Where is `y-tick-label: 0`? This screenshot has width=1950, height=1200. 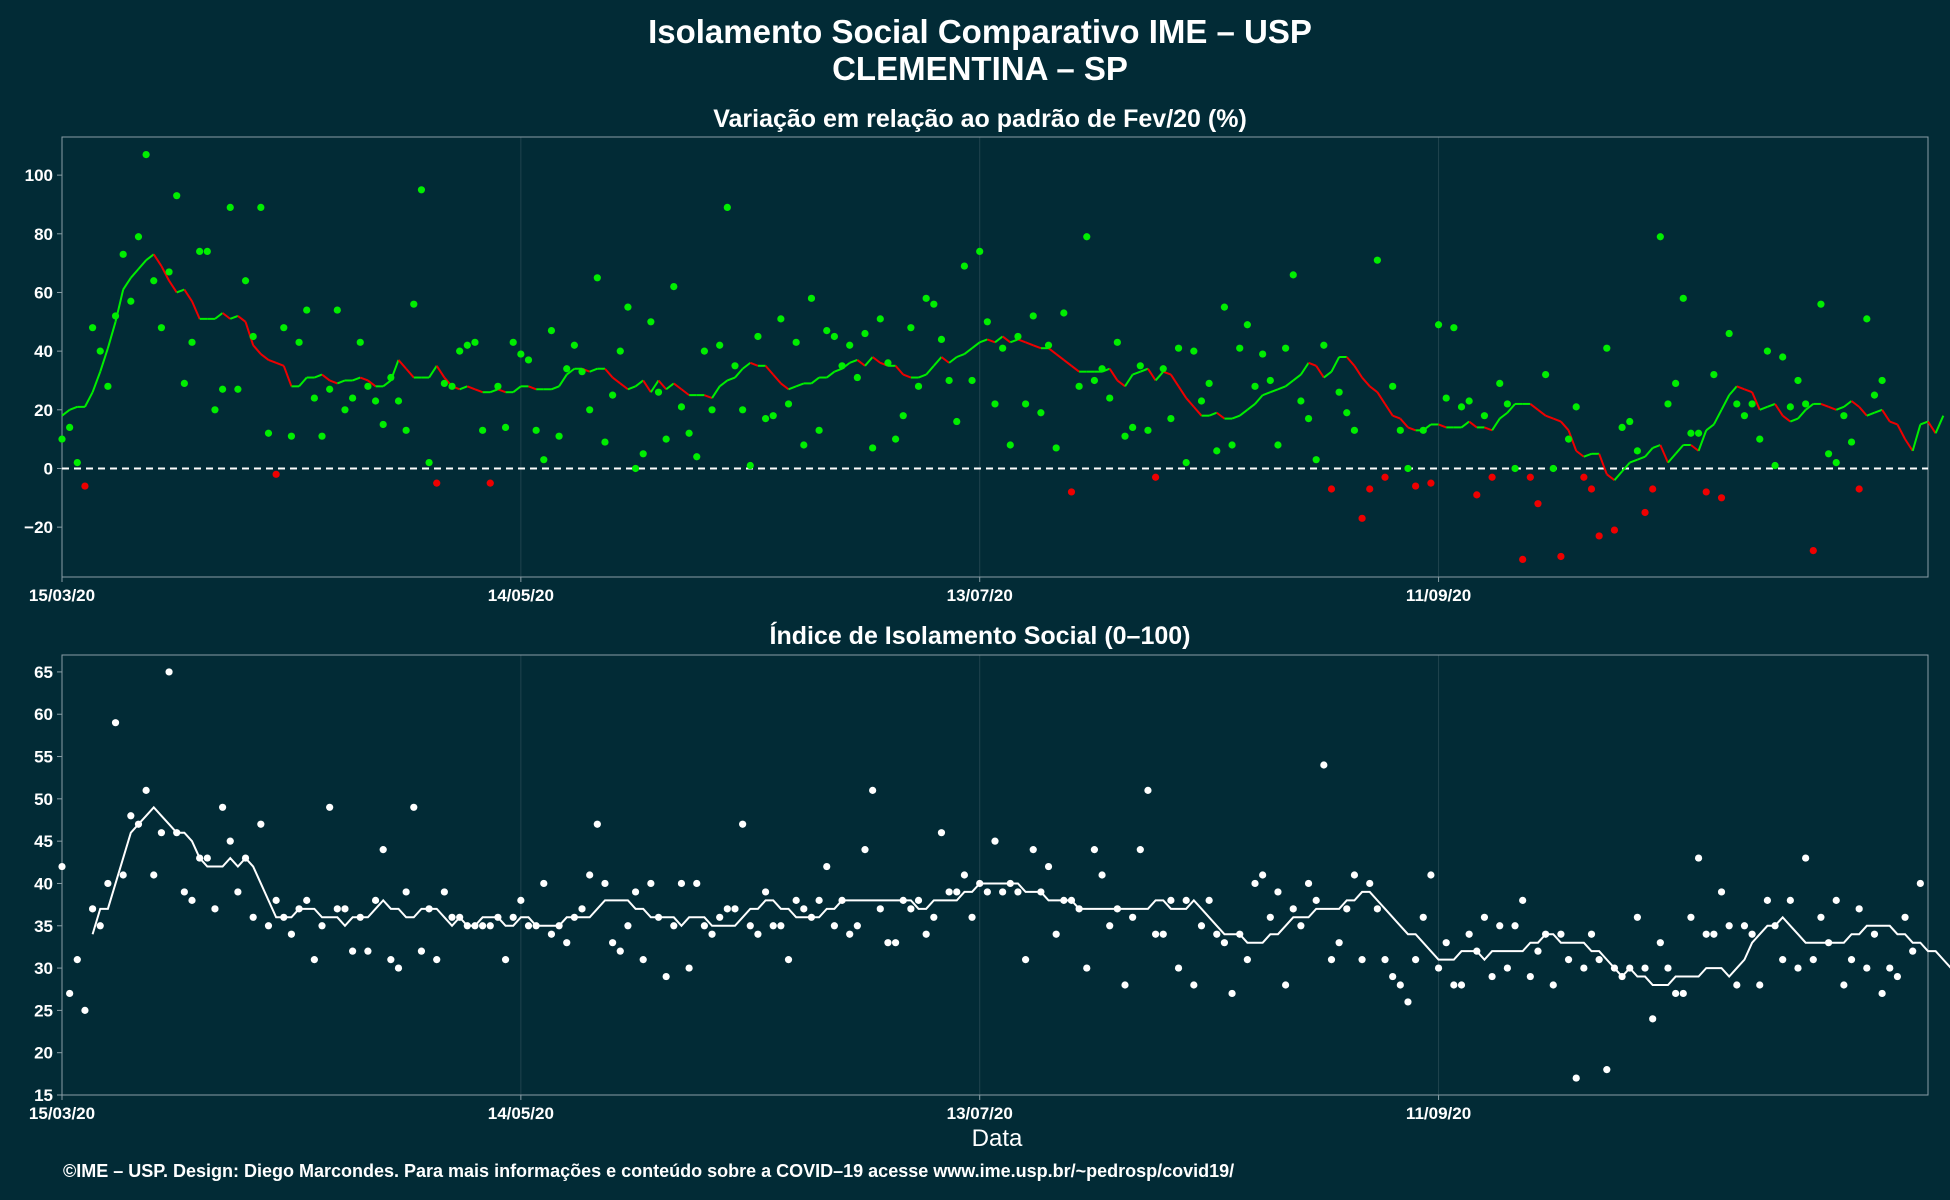
y-tick-label: 0 is located at coordinates (48, 468).